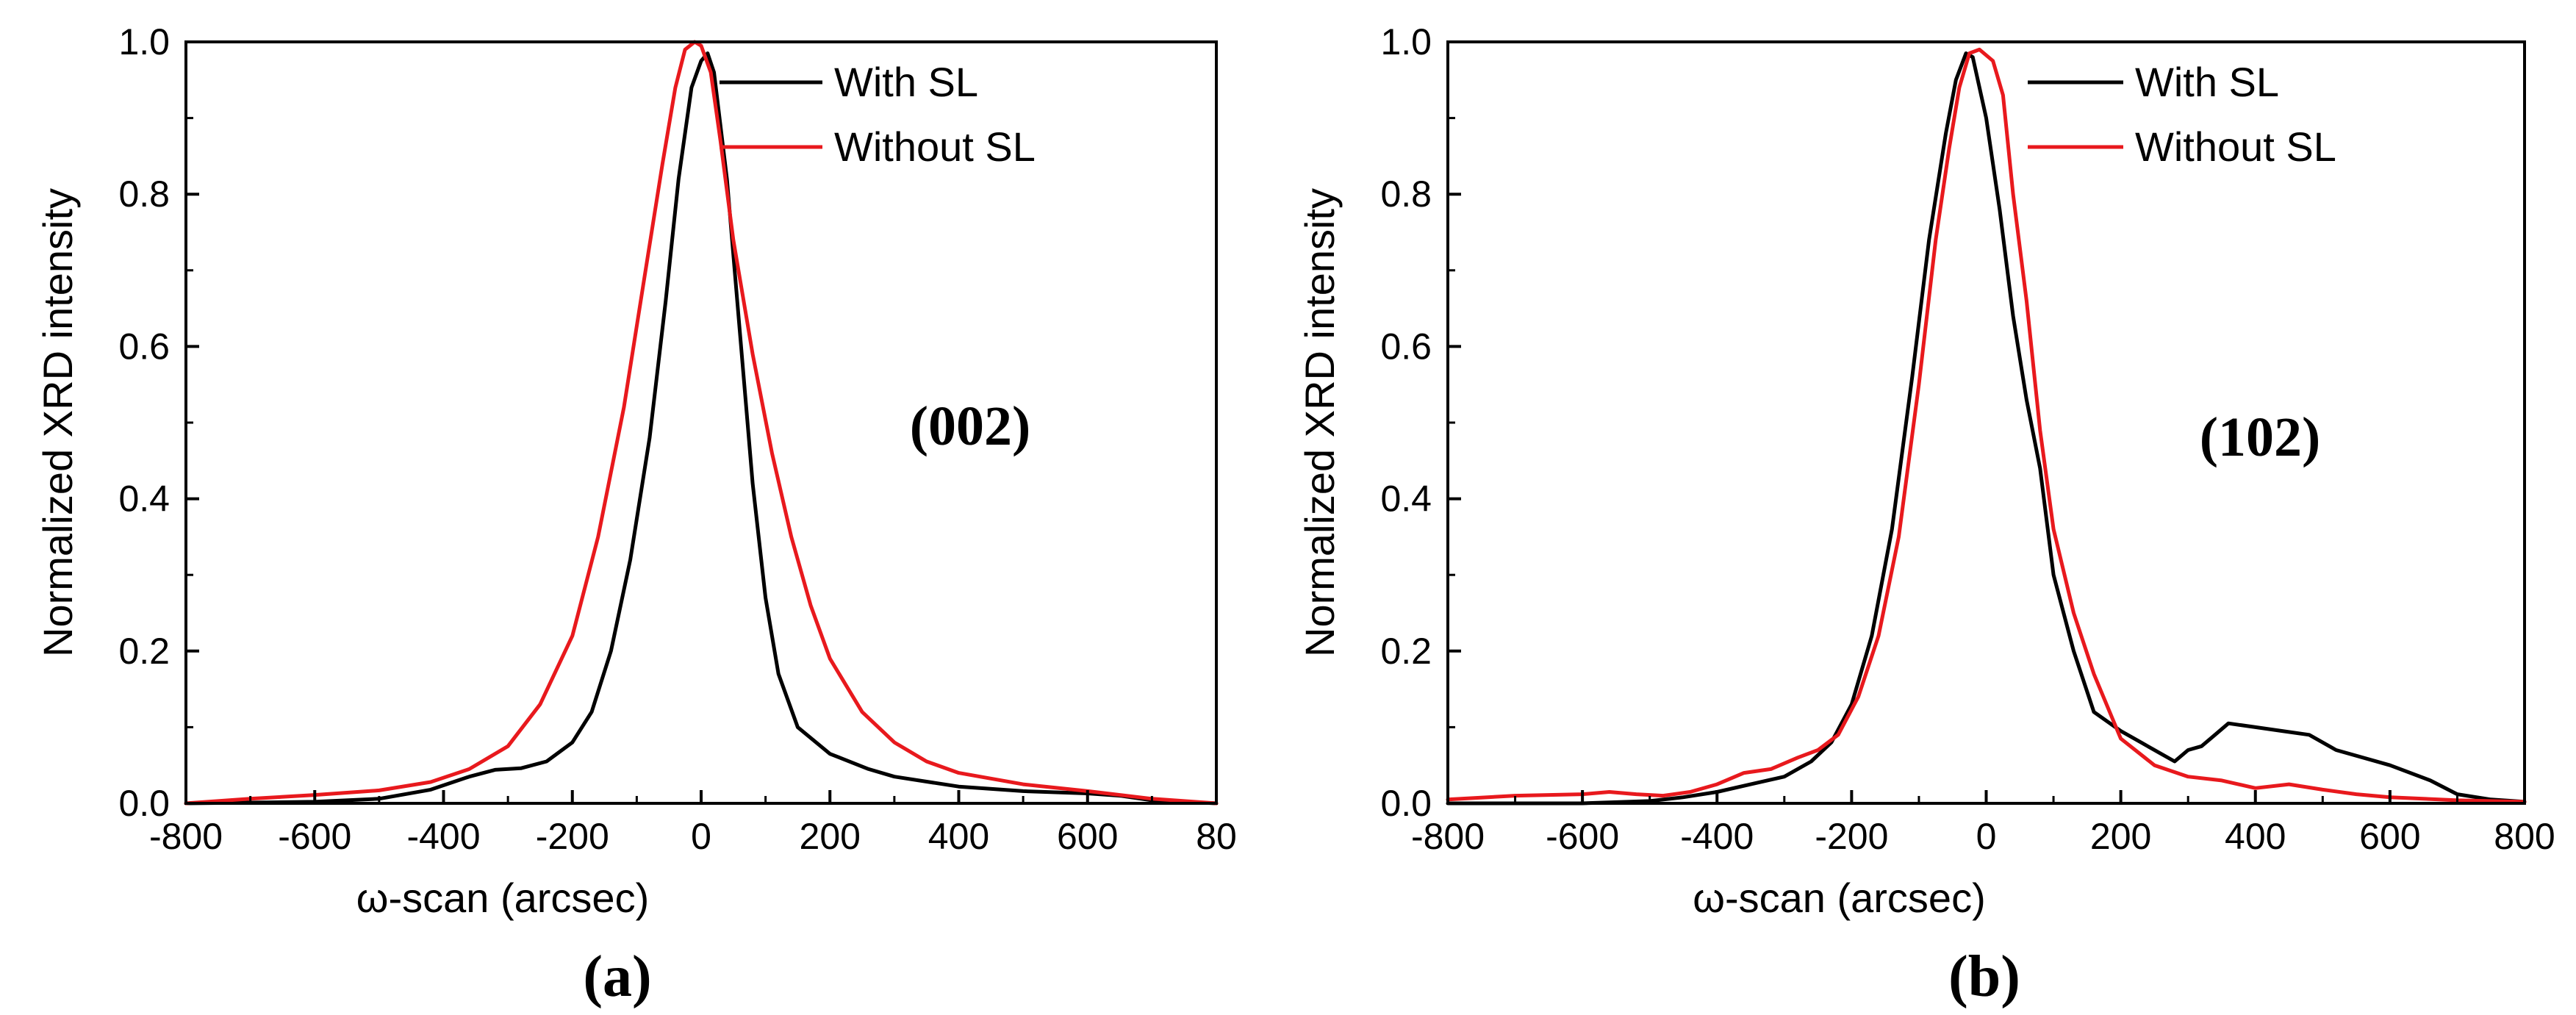 The width and height of the screenshot is (2576, 1015). I want to click on peak-annotation: (002), so click(970, 426).